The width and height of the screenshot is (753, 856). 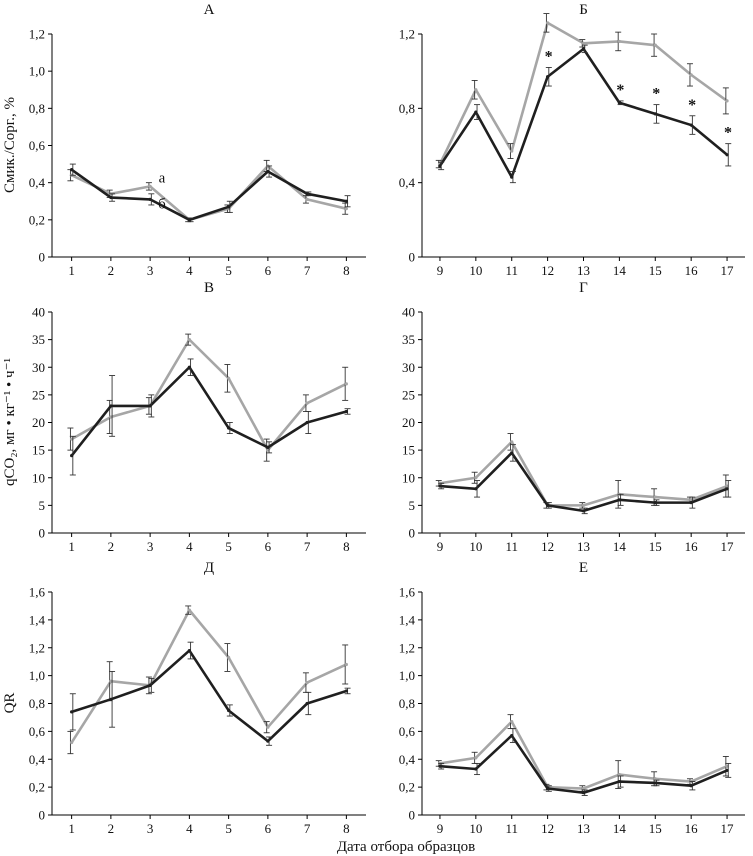 What do you see at coordinates (406, 847) in the screenshot?
I see `figure-x-axis-title: Дата отбора образцов` at bounding box center [406, 847].